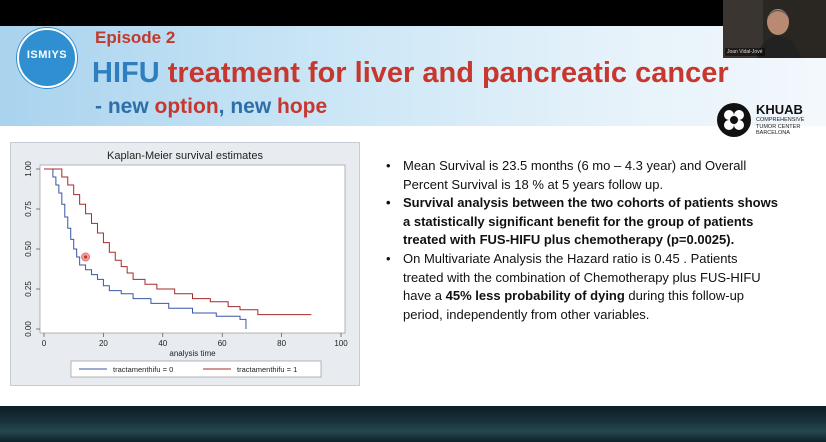 The height and width of the screenshot is (442, 826). I want to click on x-tick-label: 60, so click(222, 343).